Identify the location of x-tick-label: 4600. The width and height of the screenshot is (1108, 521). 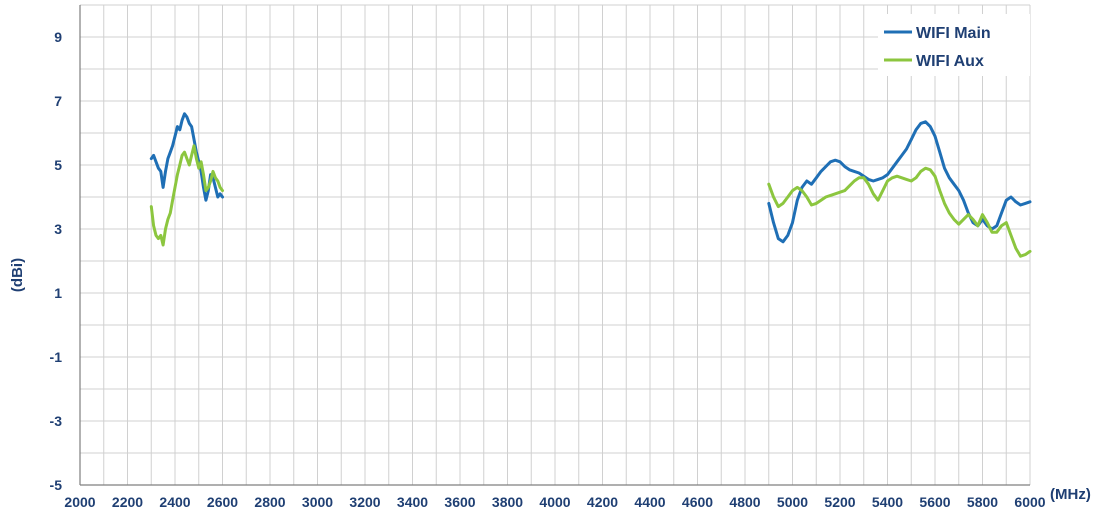
(697, 502).